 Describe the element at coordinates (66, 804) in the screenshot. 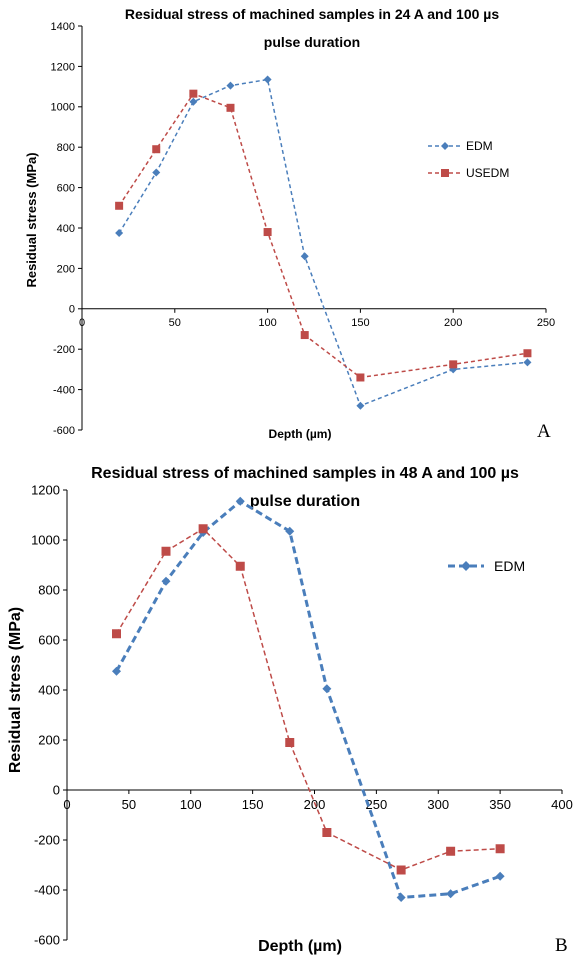

I see `chart-b-x-tick-label: 0` at that location.